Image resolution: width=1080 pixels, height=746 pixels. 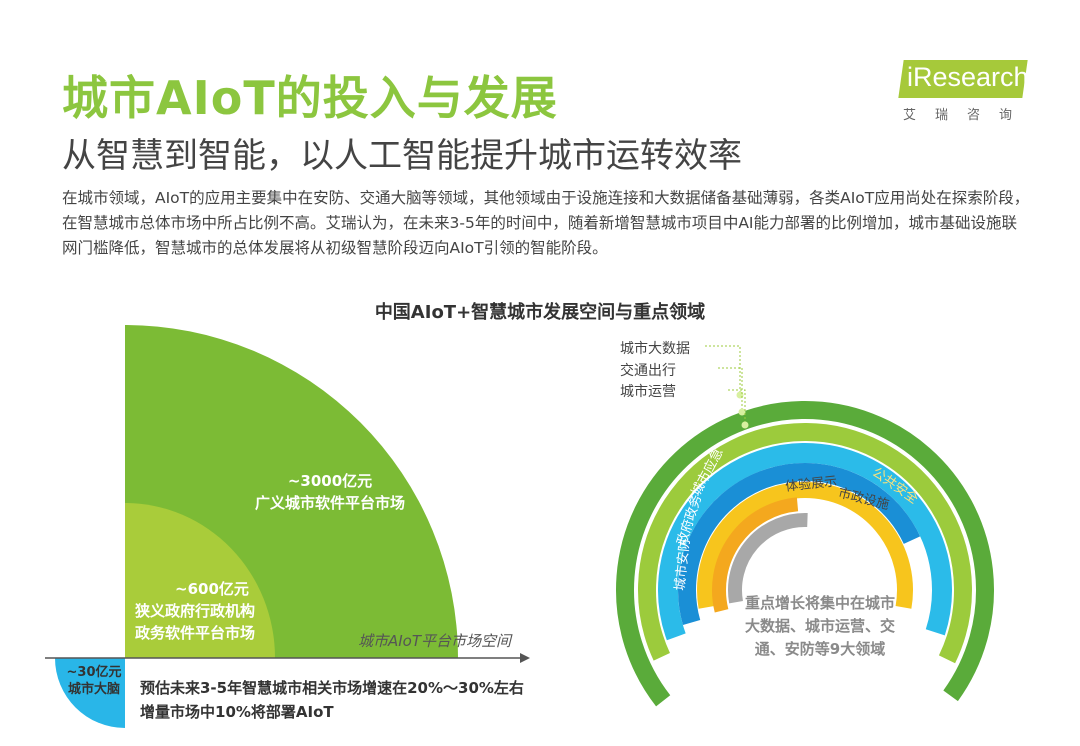 I want to click on small-quarter-blue, so click(x=90, y=693).